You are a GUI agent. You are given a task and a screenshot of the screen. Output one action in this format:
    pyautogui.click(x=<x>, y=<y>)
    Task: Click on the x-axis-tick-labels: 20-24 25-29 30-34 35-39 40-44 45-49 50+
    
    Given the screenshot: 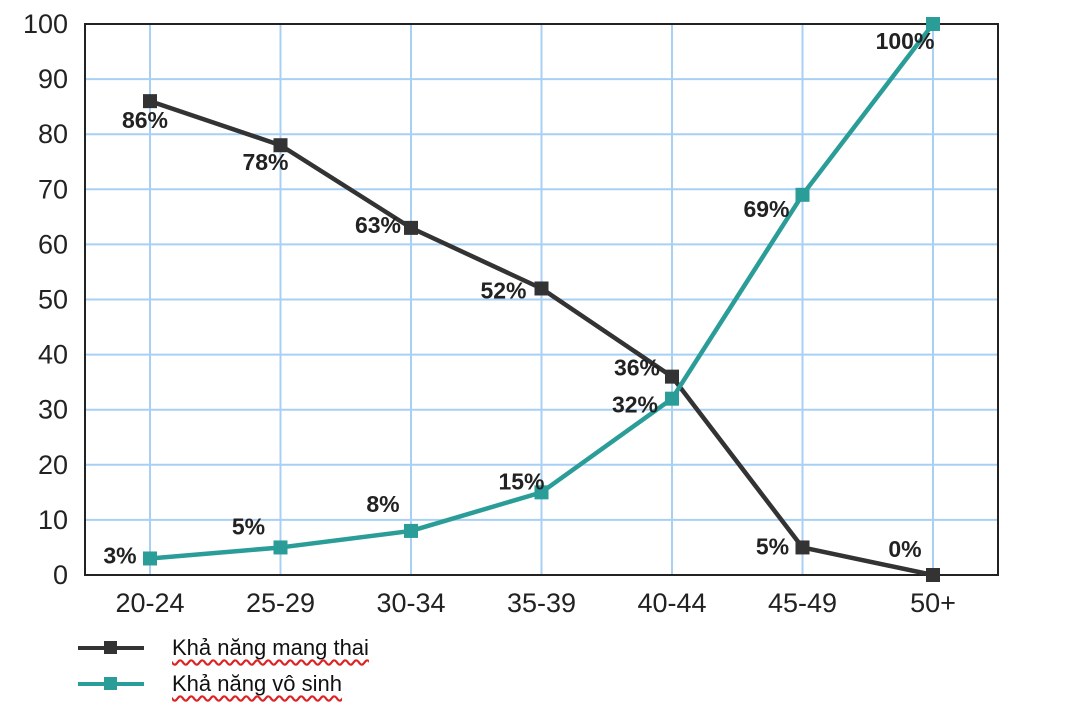 What is the action you would take?
    pyautogui.click(x=535, y=603)
    